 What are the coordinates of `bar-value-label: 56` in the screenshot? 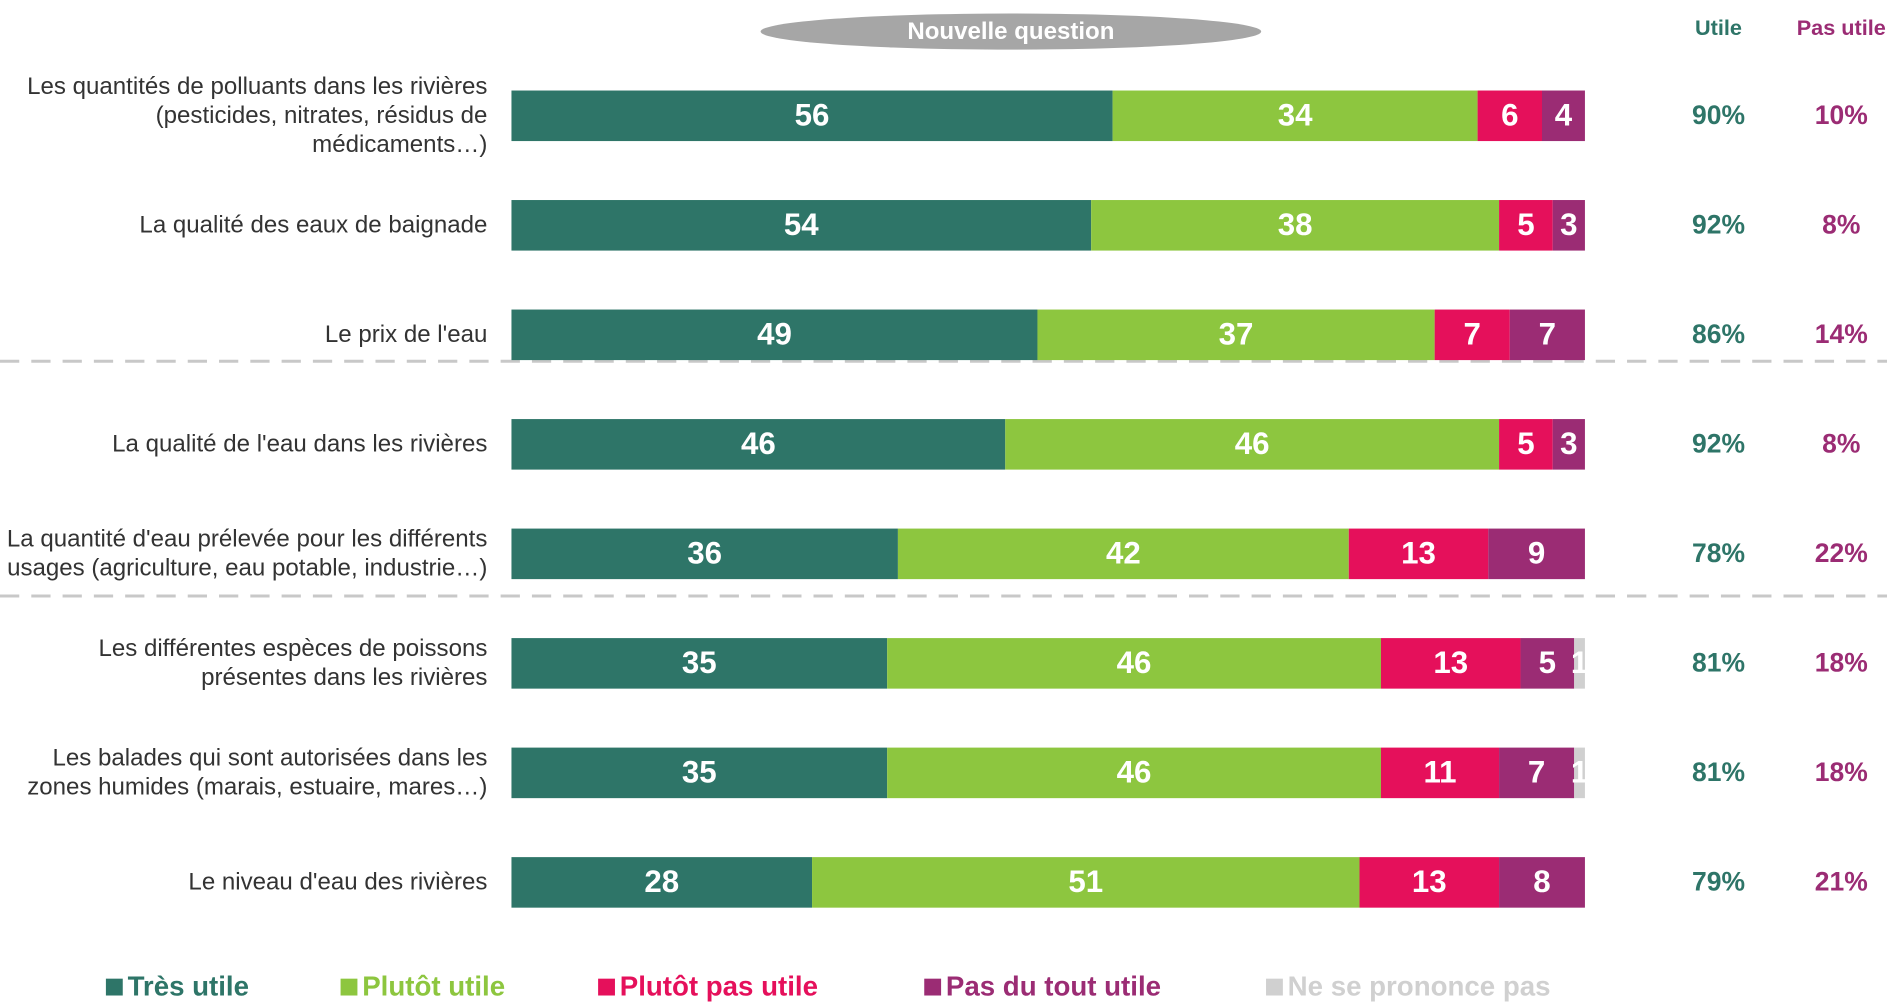 It's located at (812, 114).